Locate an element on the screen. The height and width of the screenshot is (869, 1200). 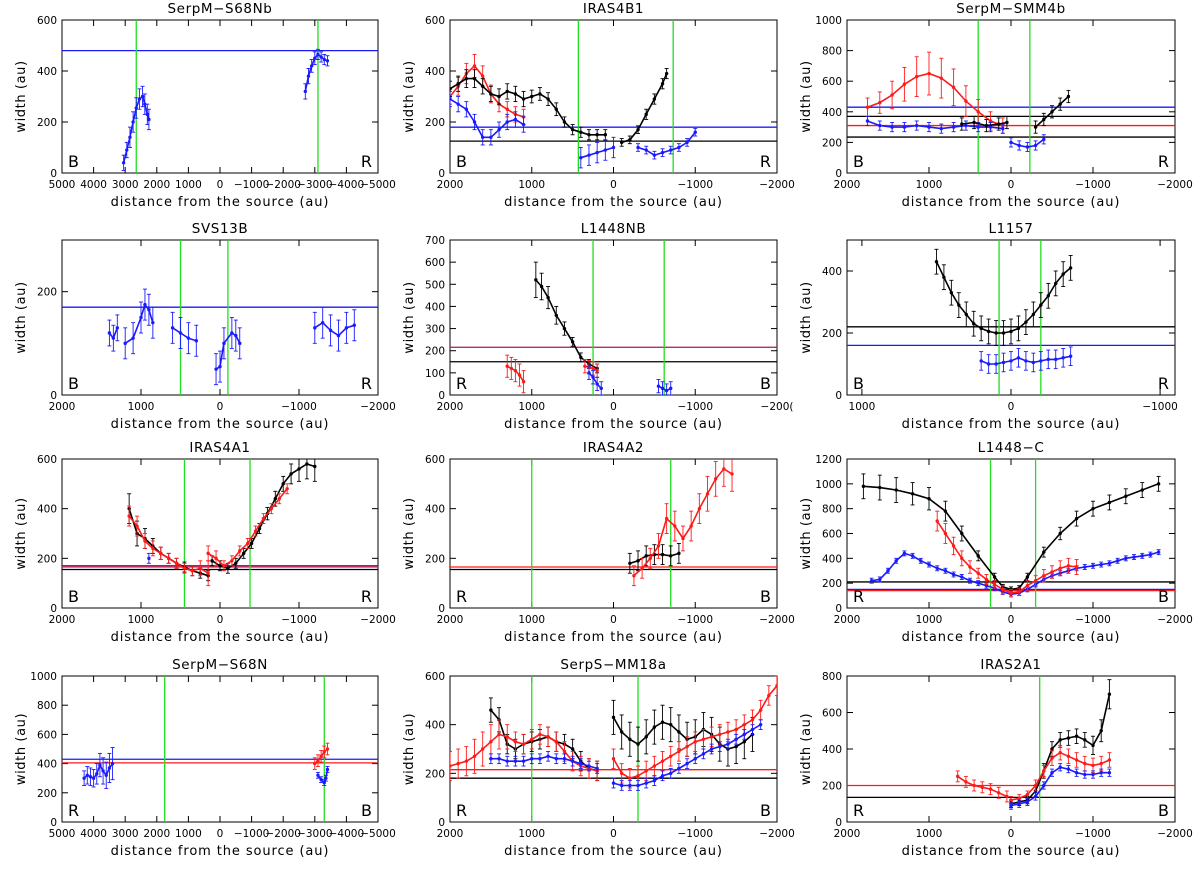
series-black is located at coordinates (683, 733).